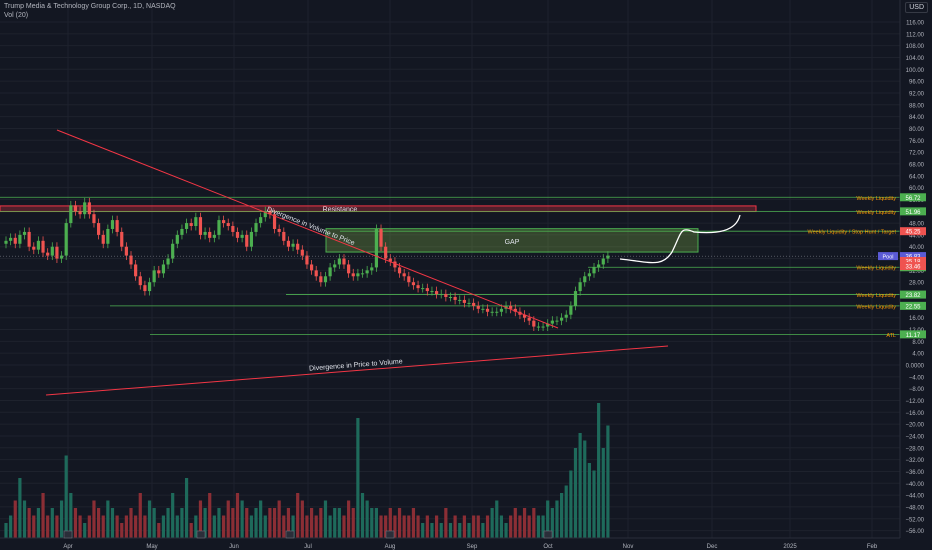 This screenshot has height=550, width=932. Describe the element at coordinates (914, 461) in the screenshot. I see `price-tick-label: −32.00` at that location.